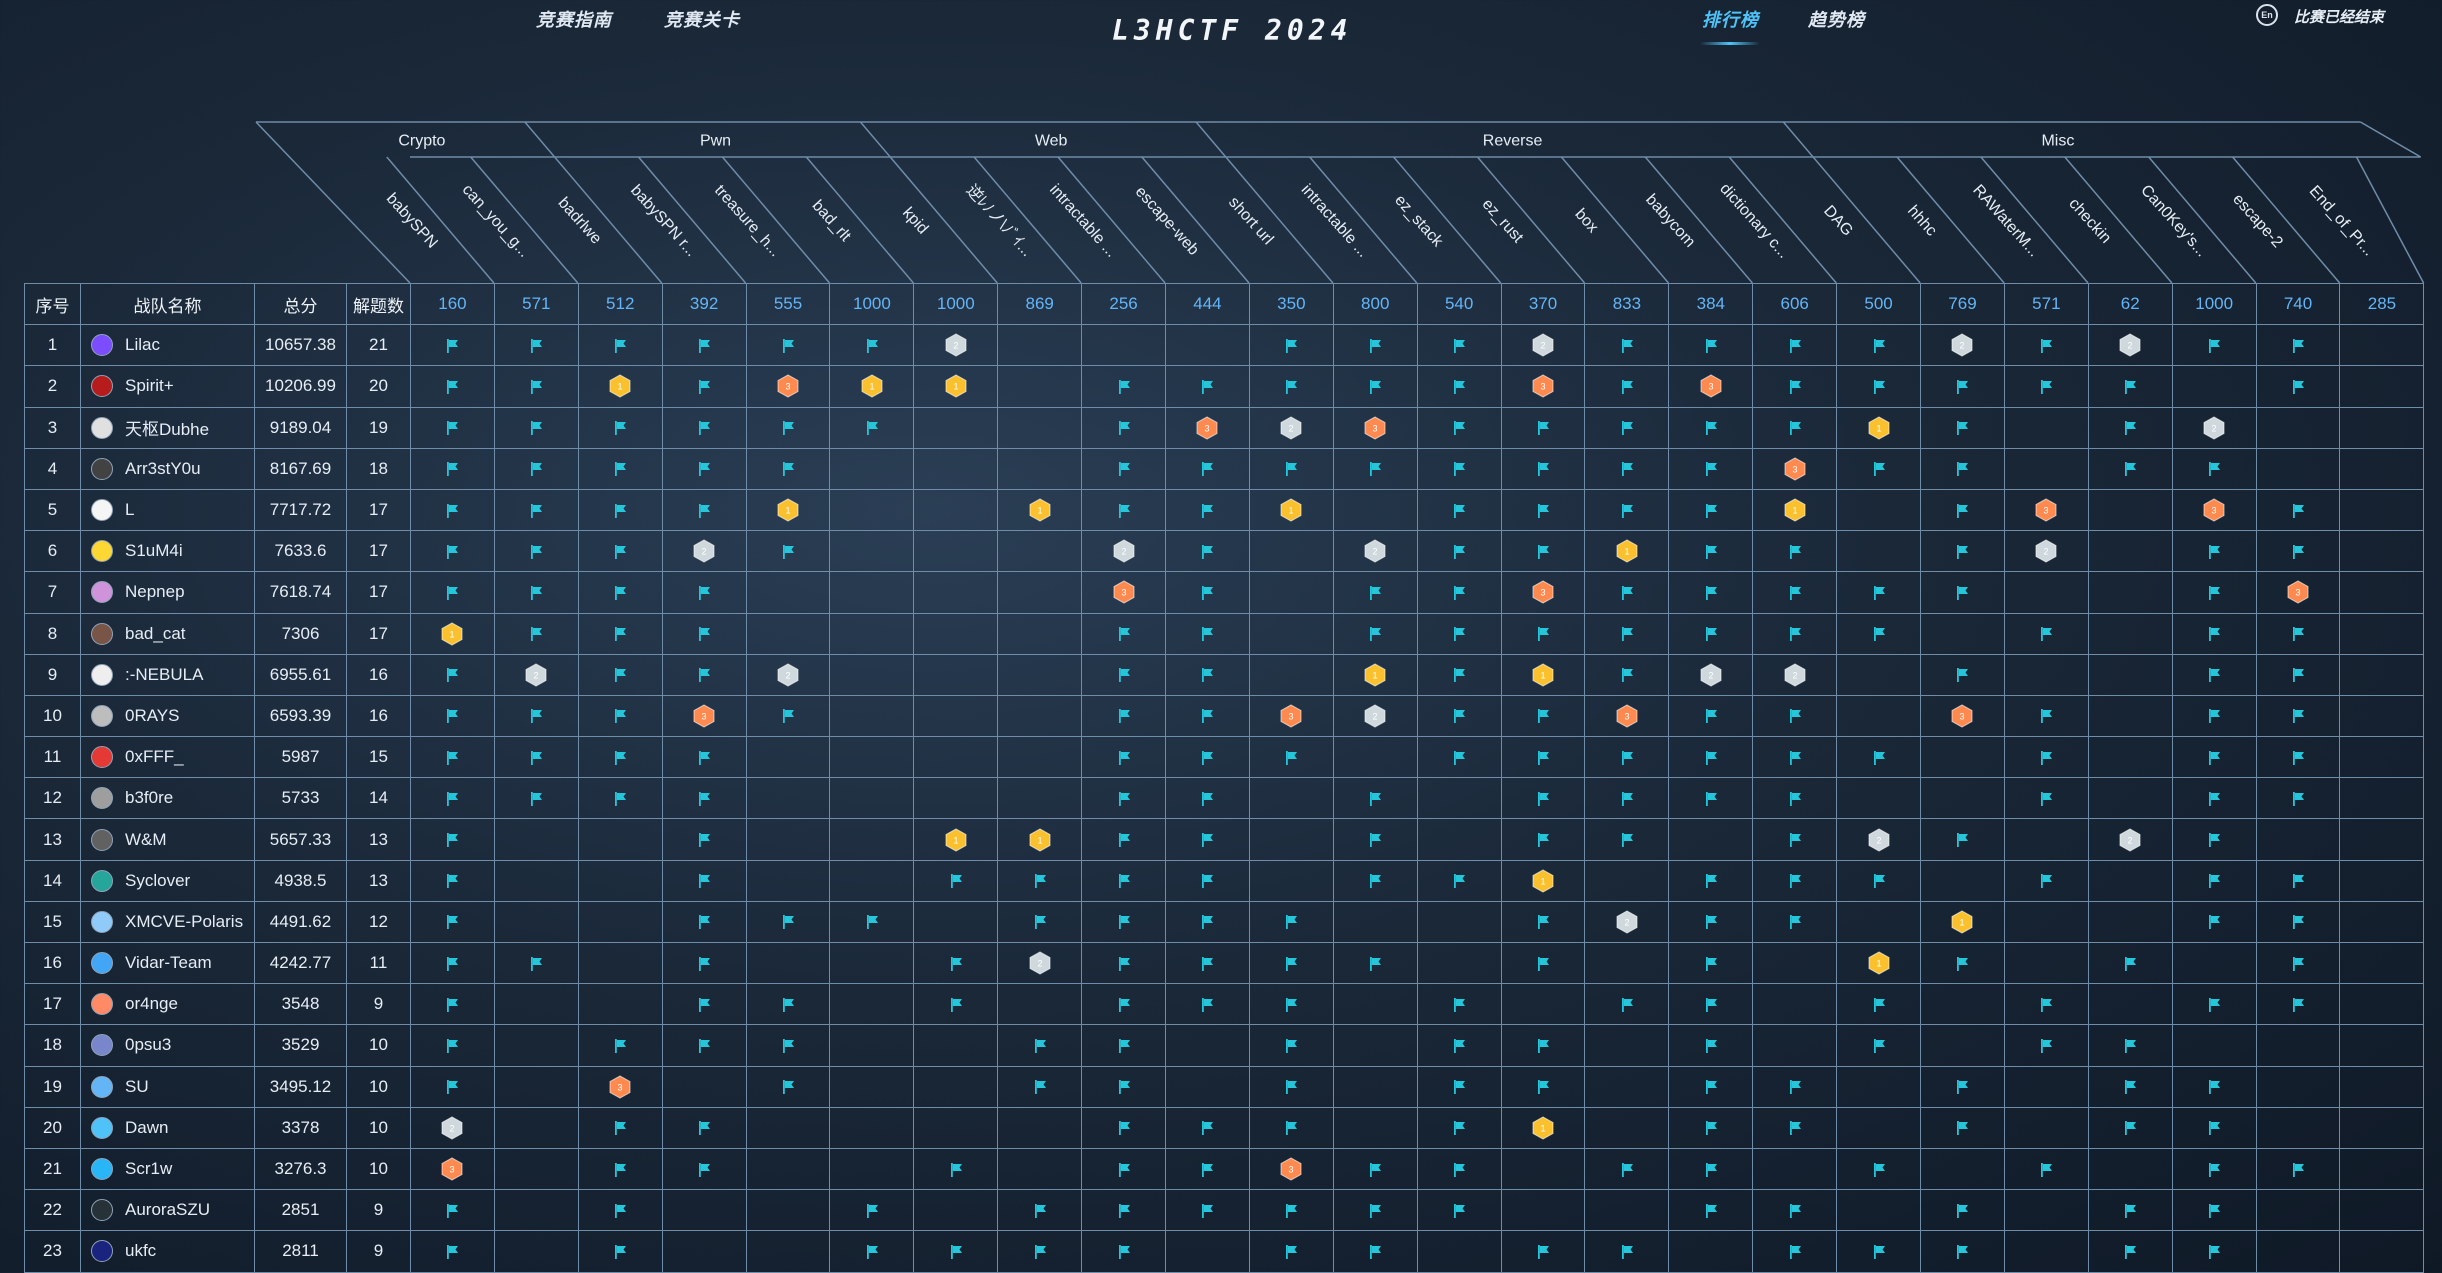  Describe the element at coordinates (154, 551) in the screenshot. I see `team-name: S1uM4i` at that location.